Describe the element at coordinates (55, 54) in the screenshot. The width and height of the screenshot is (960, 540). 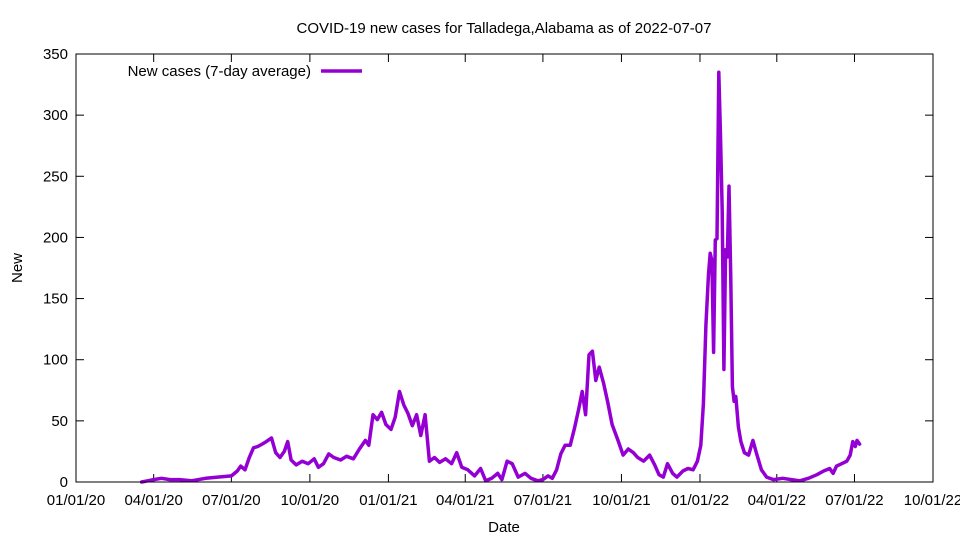
I see `y-tick-label: 350` at that location.